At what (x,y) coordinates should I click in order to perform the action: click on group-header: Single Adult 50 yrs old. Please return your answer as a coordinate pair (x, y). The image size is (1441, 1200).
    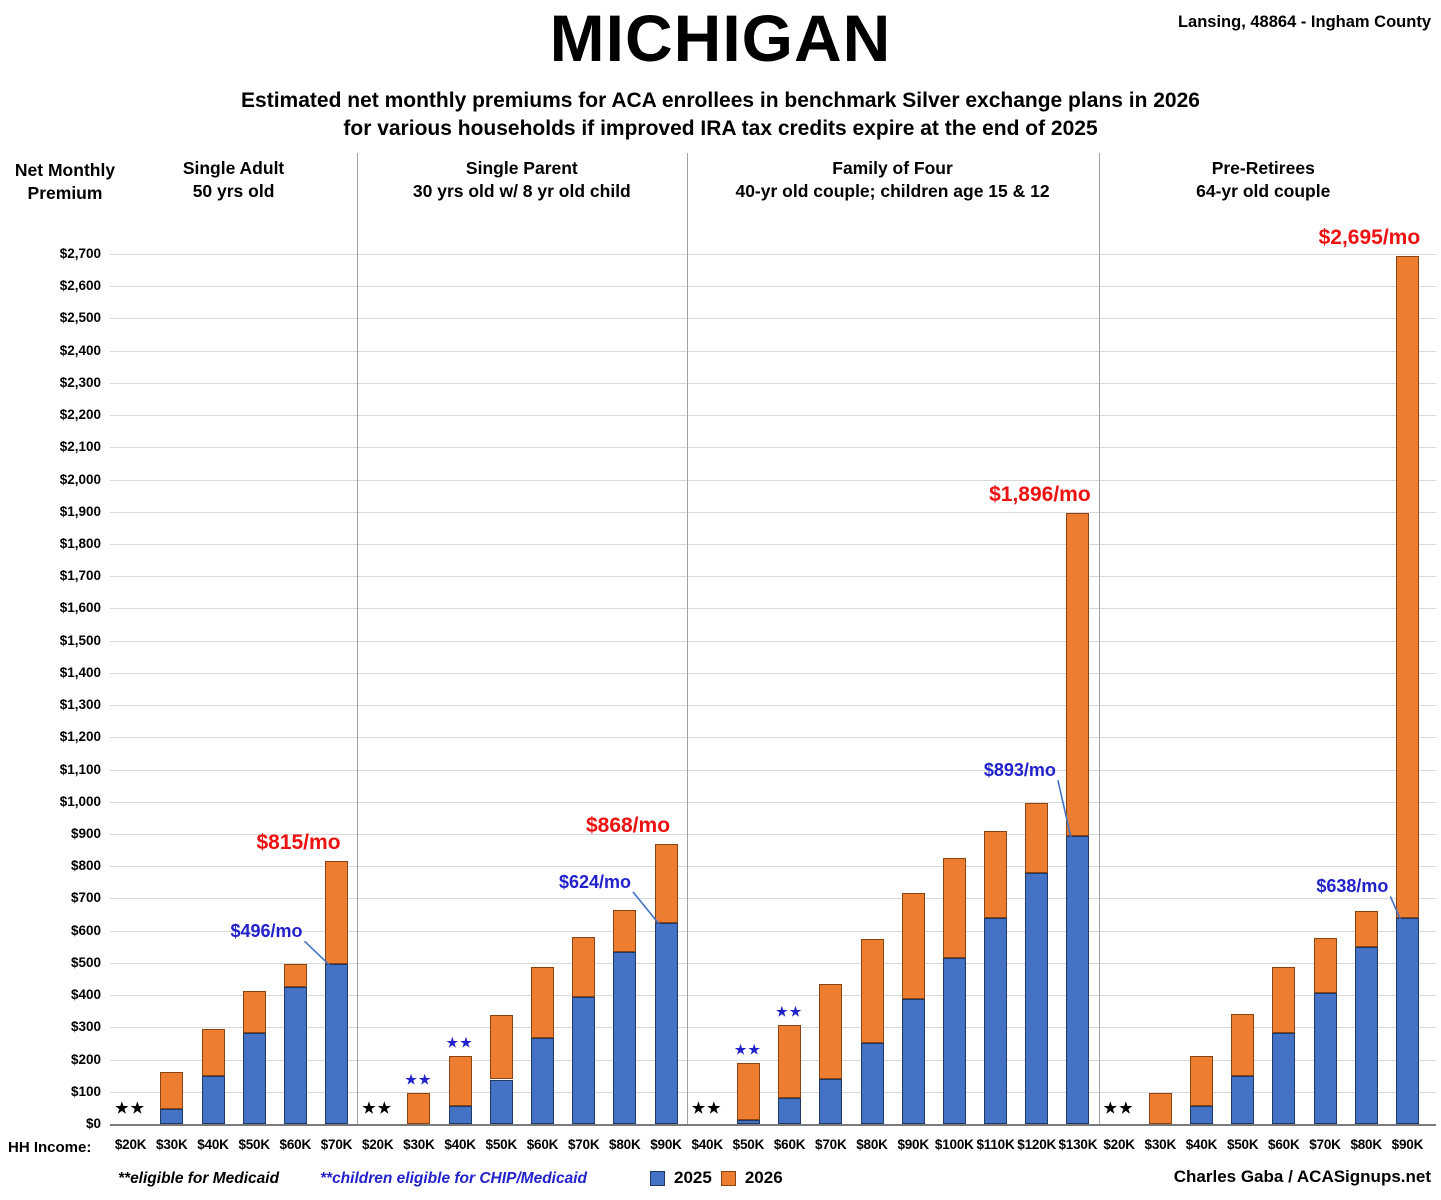
    Looking at the image, I should click on (233, 180).